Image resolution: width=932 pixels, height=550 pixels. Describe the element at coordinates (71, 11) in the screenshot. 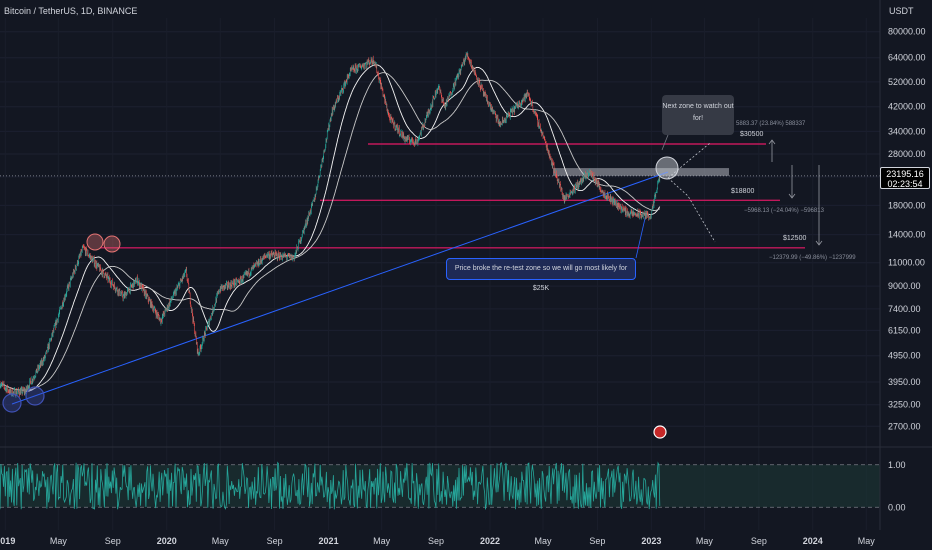

I see `symbol-title: Bitcoin / TetherUS, 1D, BINANCE` at that location.